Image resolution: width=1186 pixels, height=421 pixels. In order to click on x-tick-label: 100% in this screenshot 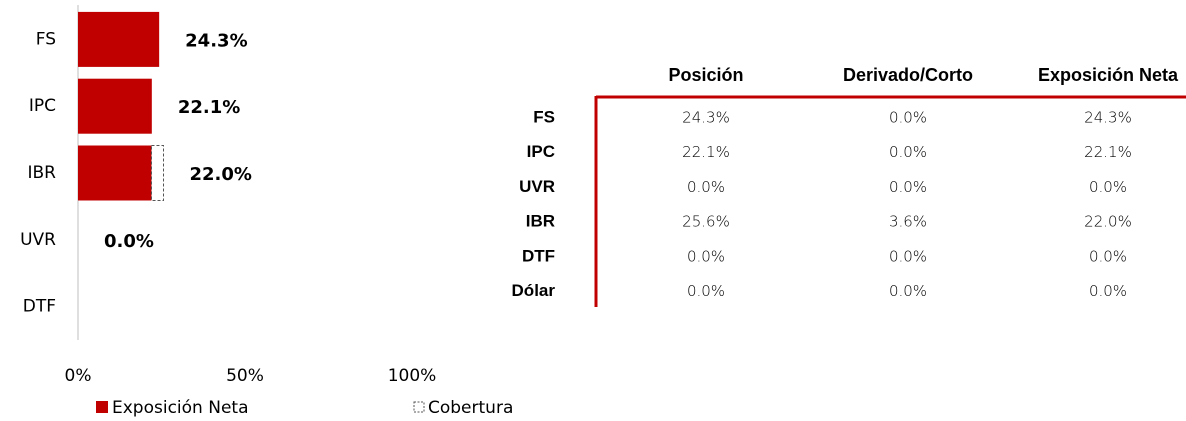, I will do `click(412, 376)`.